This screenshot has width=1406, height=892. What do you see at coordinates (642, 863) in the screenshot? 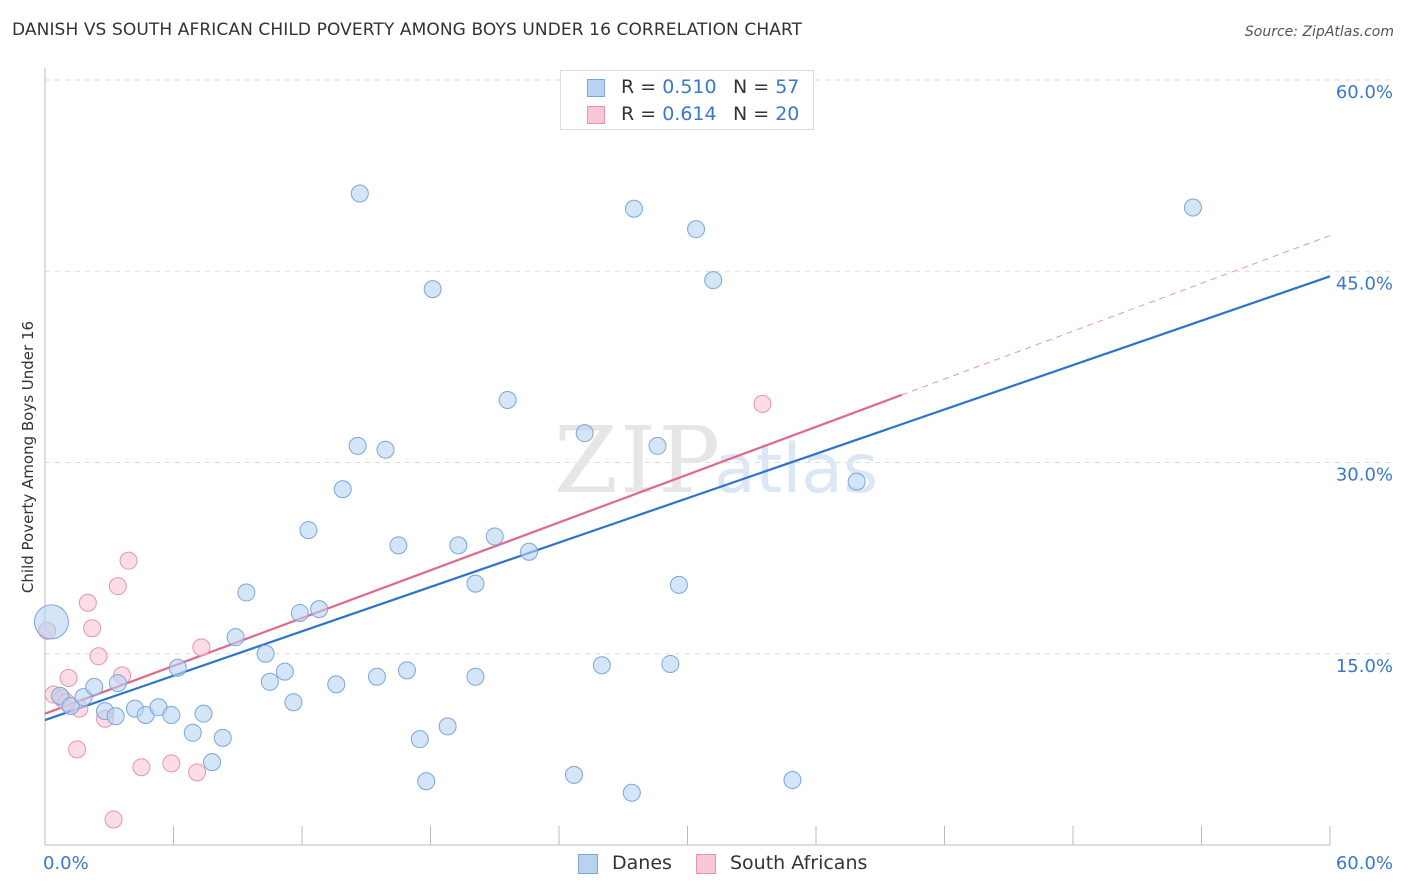
I see `legend-label-danes: Danes` at bounding box center [642, 863].